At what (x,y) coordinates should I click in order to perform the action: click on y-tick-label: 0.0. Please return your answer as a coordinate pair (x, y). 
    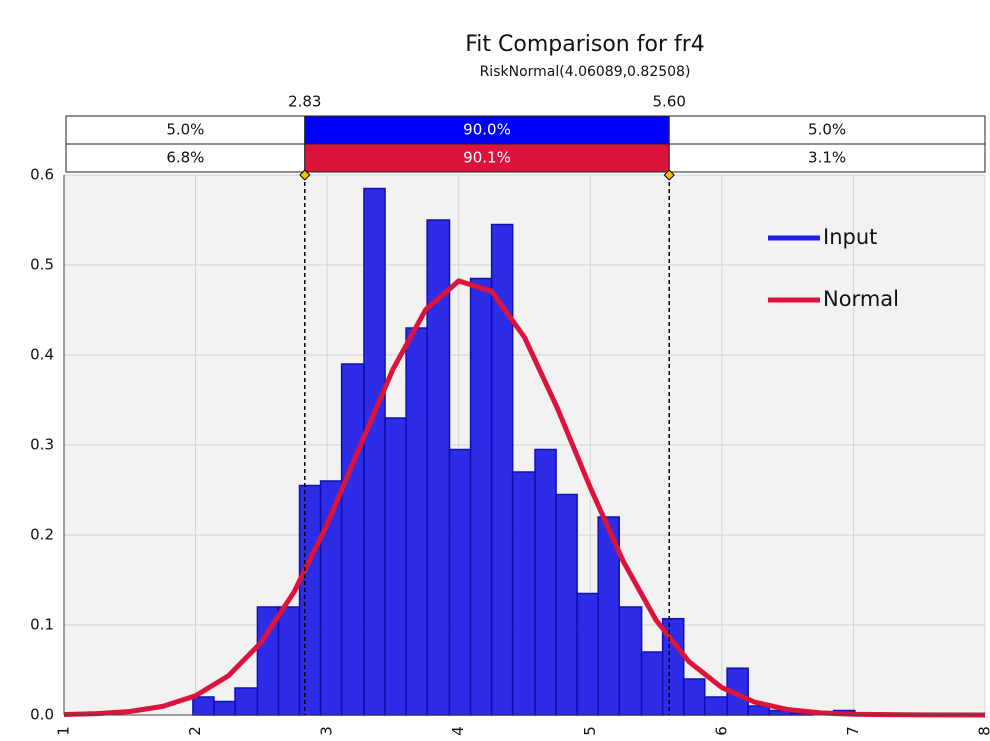
    Looking at the image, I should click on (42, 715).